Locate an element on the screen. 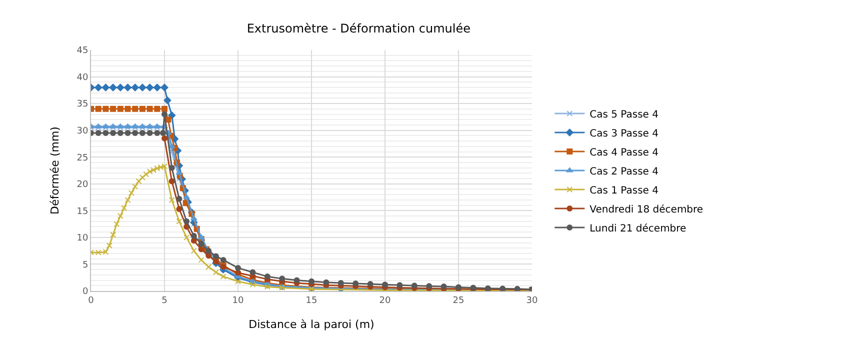 The width and height of the screenshot is (854, 346). chart-title: Extrusomètre - Déformation cumulée is located at coordinates (358, 29).